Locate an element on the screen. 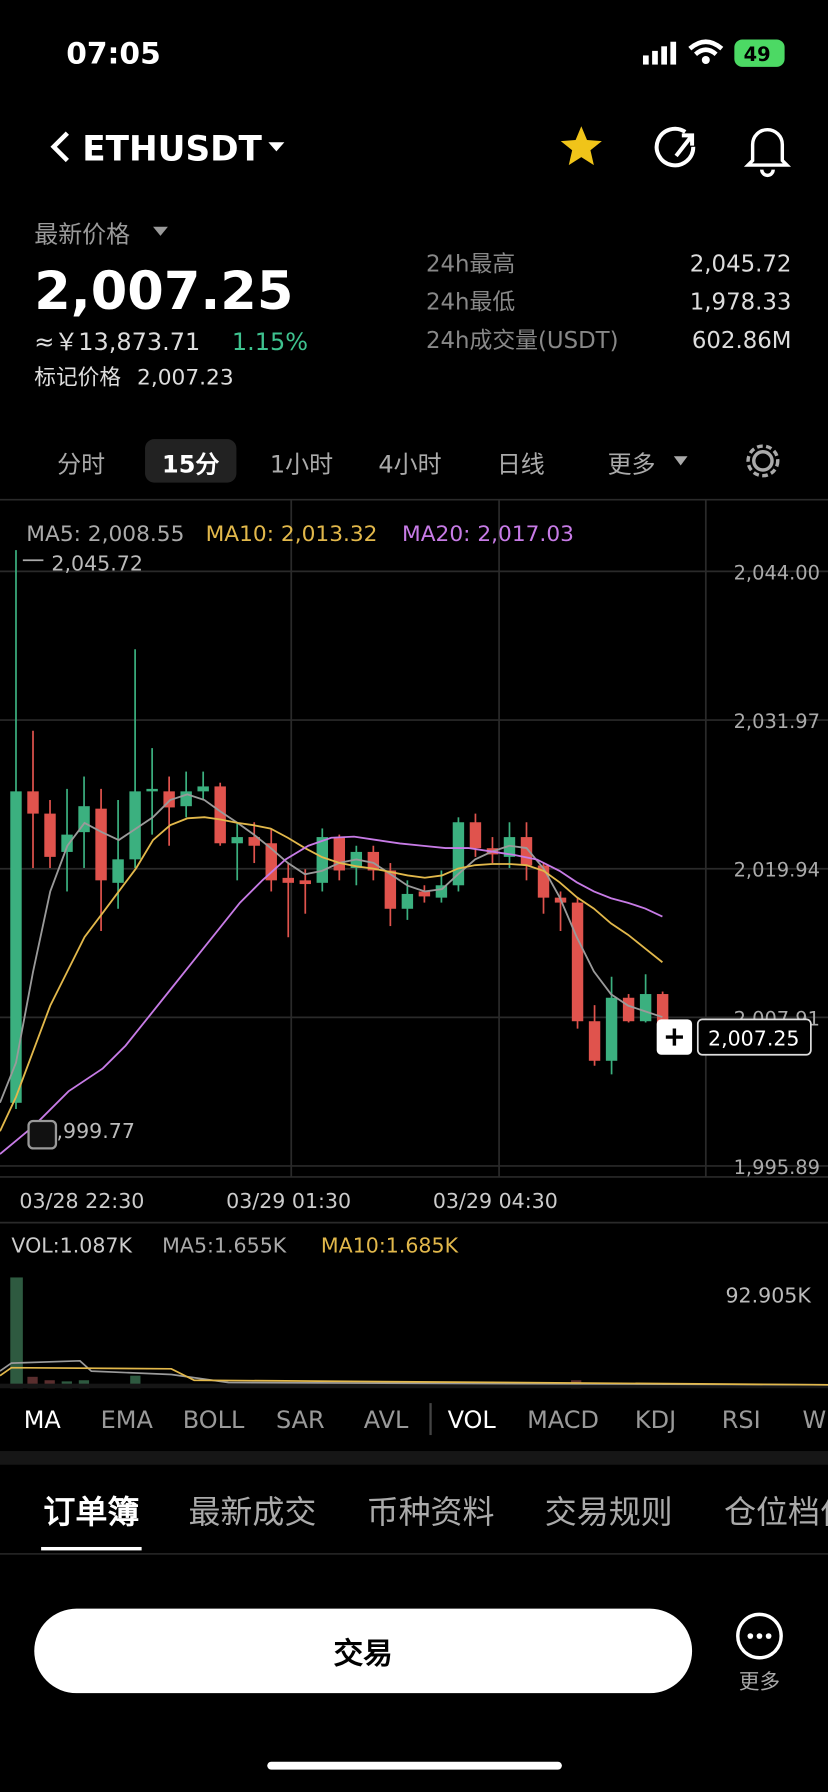 This screenshot has height=1792, width=828. section-tab: 仓位档位 is located at coordinates (776, 1512).